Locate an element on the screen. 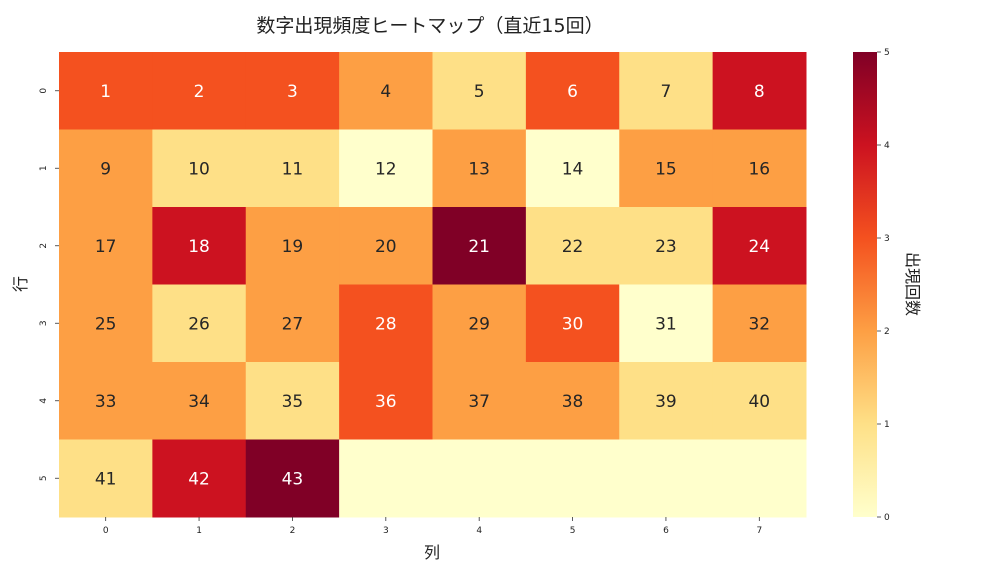 The height and width of the screenshot is (576, 1008). cell-label: 14 is located at coordinates (573, 169).